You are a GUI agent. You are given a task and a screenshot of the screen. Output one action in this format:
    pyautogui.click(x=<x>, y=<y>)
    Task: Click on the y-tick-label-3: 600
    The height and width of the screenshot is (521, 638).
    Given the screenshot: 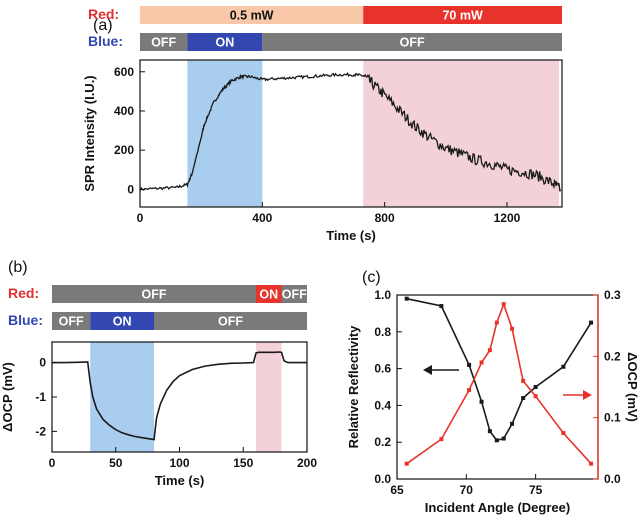 What is the action you would take?
    pyautogui.click(x=124, y=72)
    